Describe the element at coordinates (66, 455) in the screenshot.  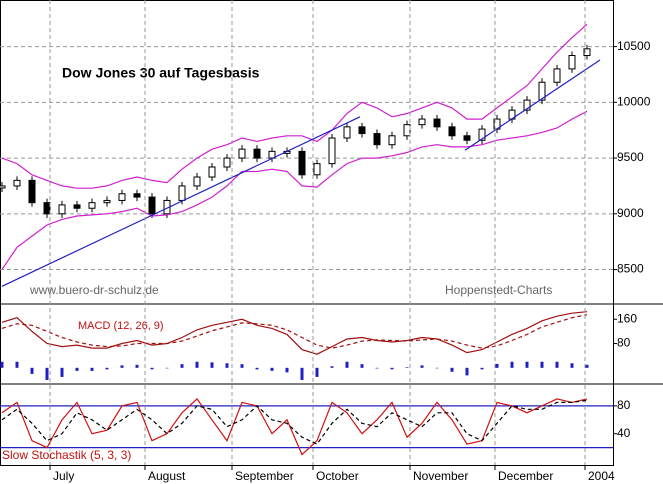
I see `chart-title: Slow Stochastik (5, 3, 3)` at that location.